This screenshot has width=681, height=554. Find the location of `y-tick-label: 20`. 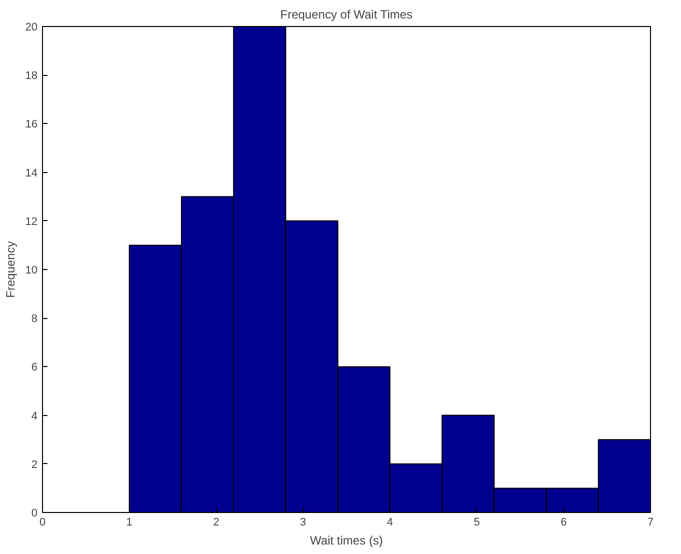

y-tick-label: 20 is located at coordinates (31, 28).